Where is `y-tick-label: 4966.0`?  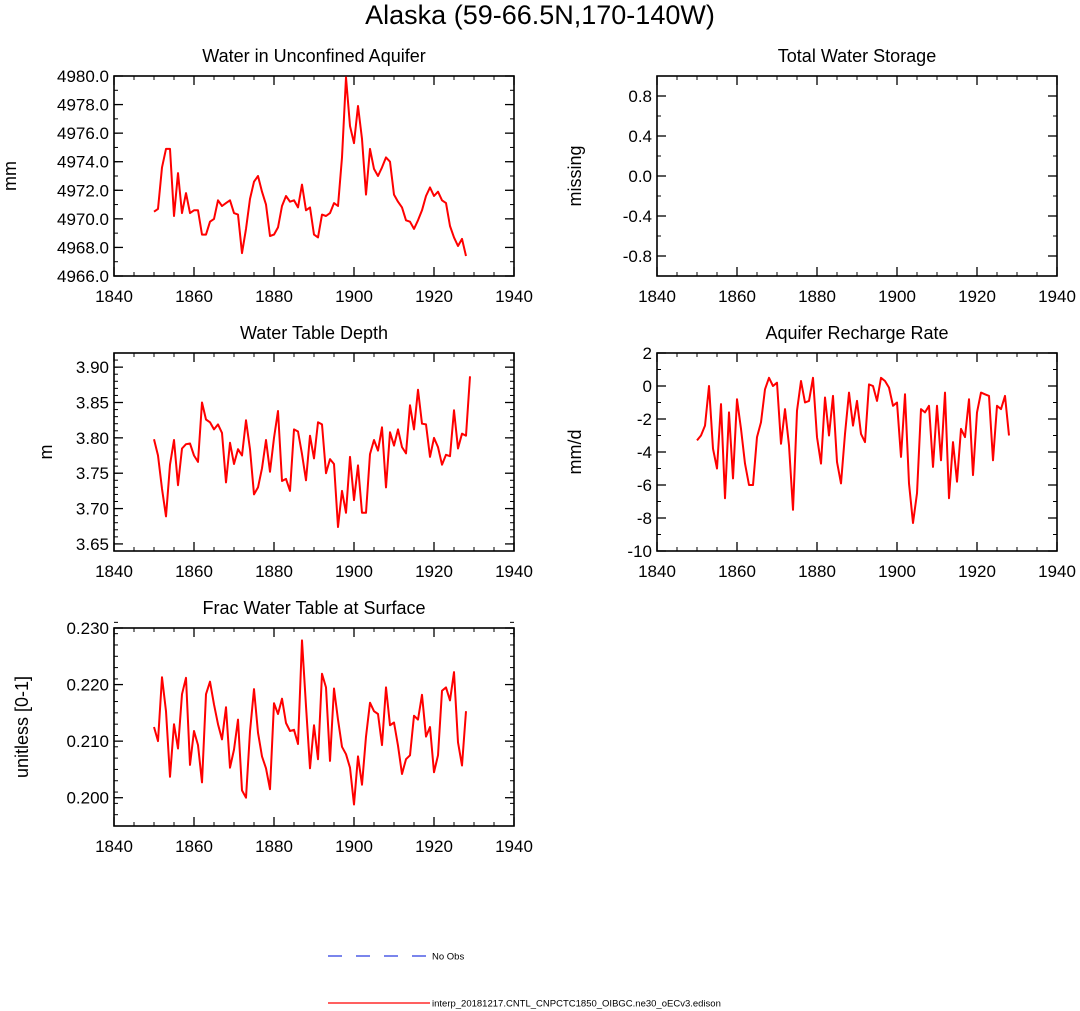
y-tick-label: 4966.0 is located at coordinates (83, 276).